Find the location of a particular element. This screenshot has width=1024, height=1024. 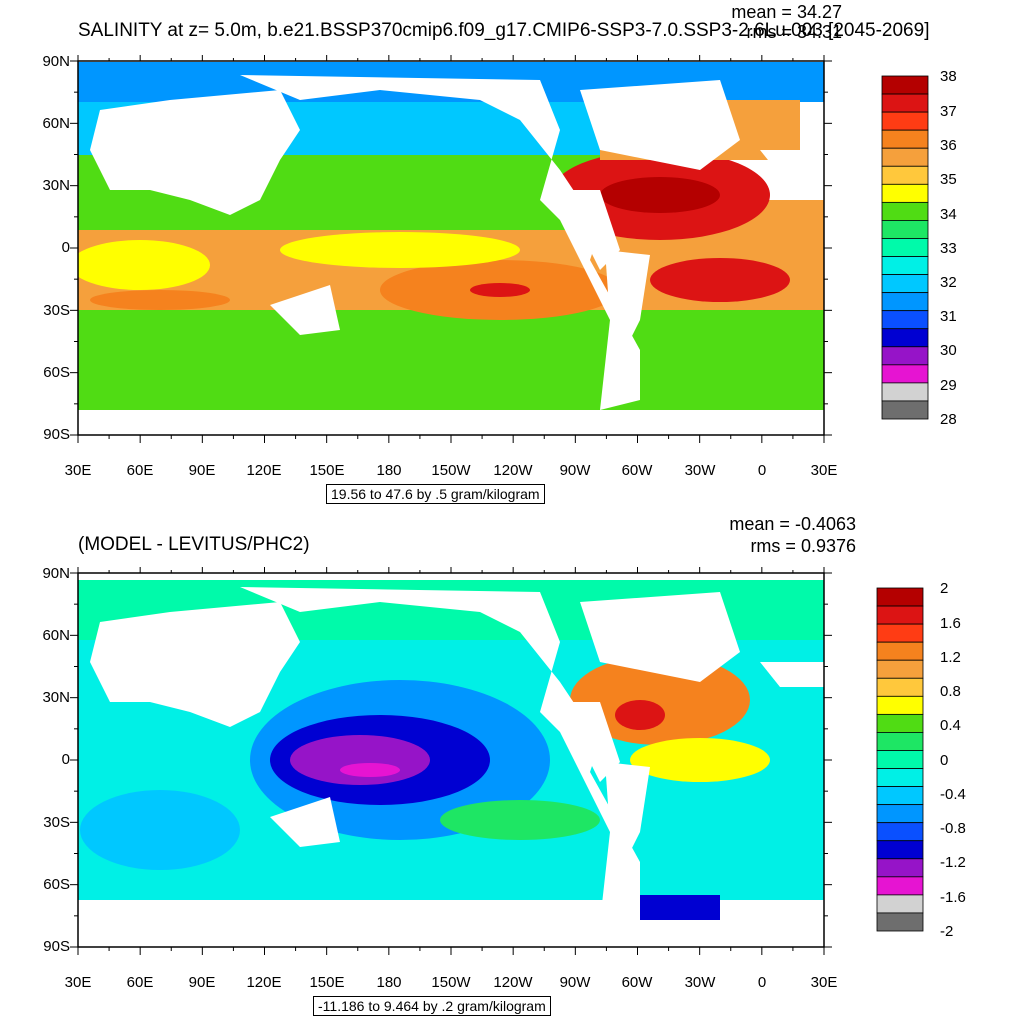

top-lon-label: 90E is located at coordinates (202, 470).